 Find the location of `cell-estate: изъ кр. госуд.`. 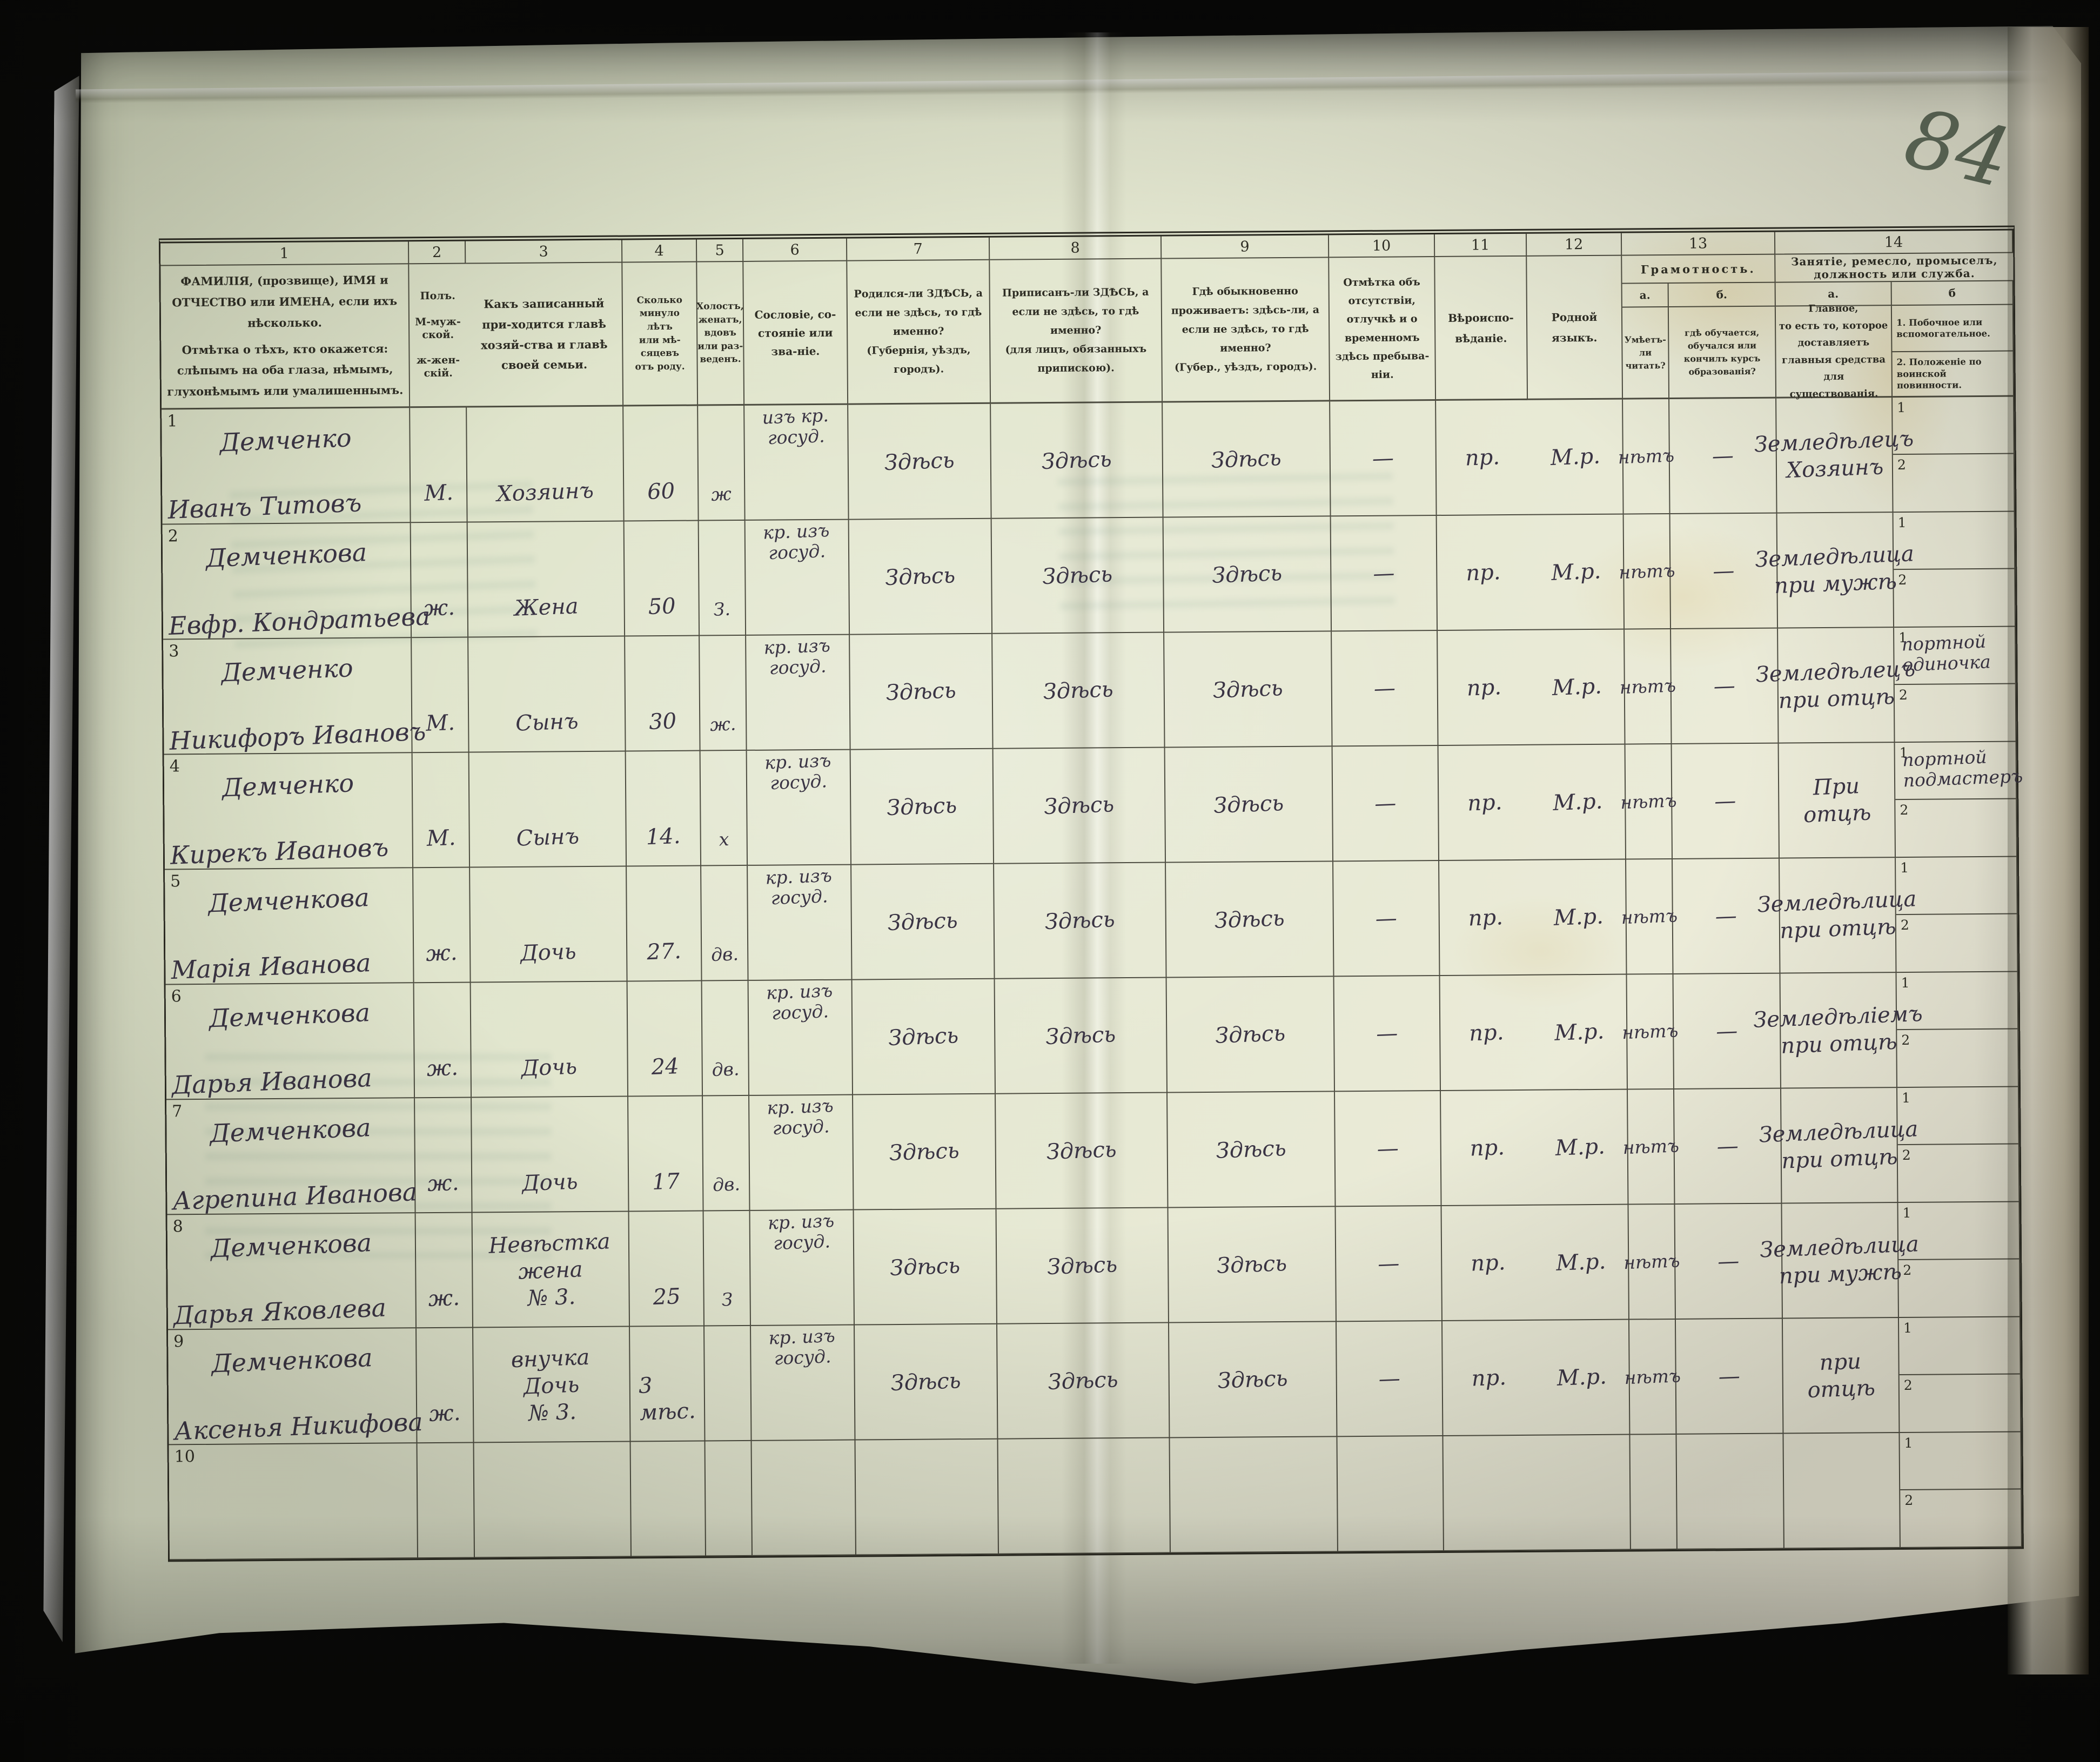

cell-estate: изъ кр. госуд. is located at coordinates (796, 463).